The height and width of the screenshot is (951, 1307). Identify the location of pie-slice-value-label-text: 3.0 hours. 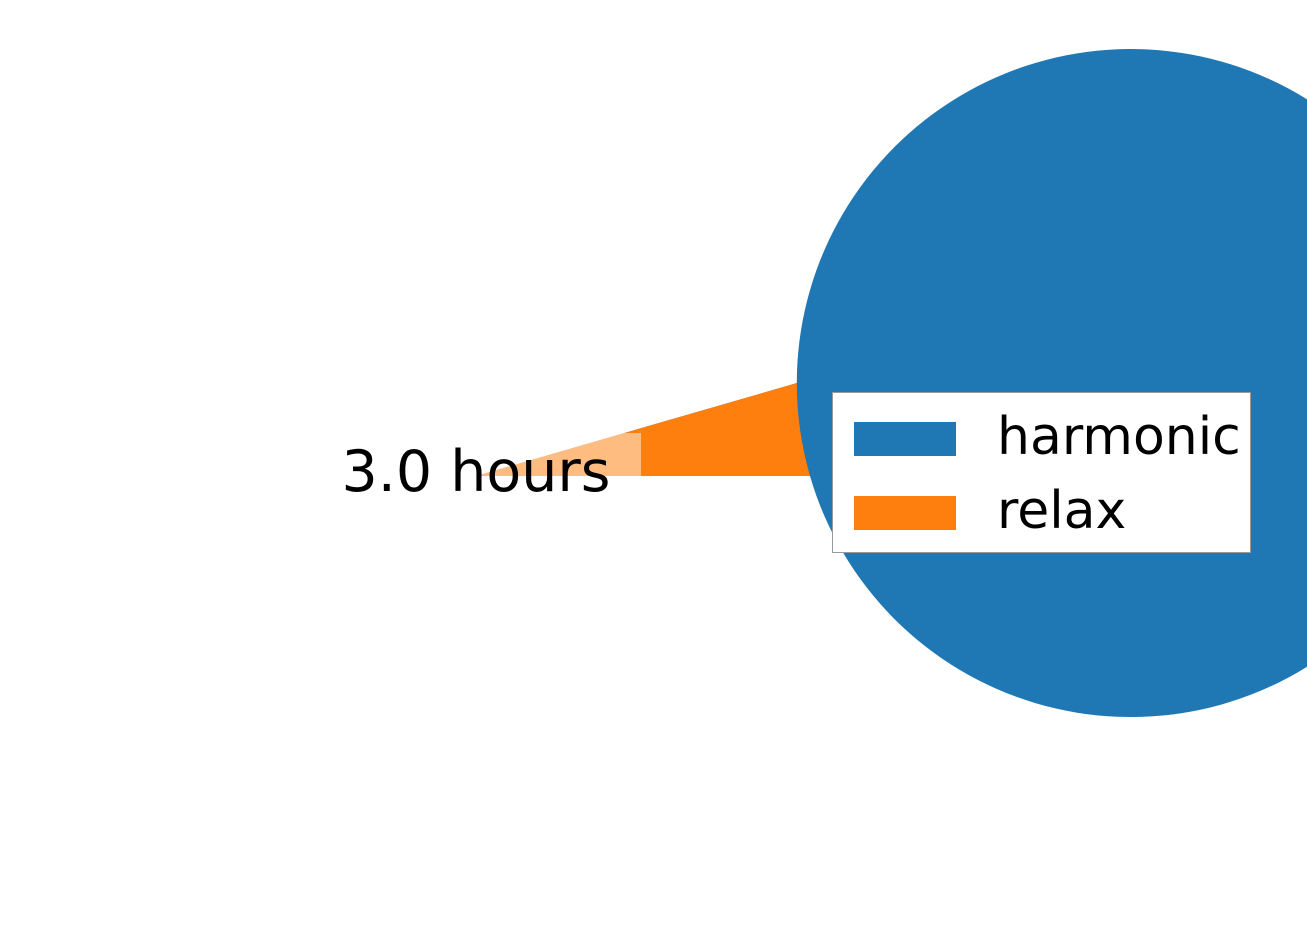
(476, 472).